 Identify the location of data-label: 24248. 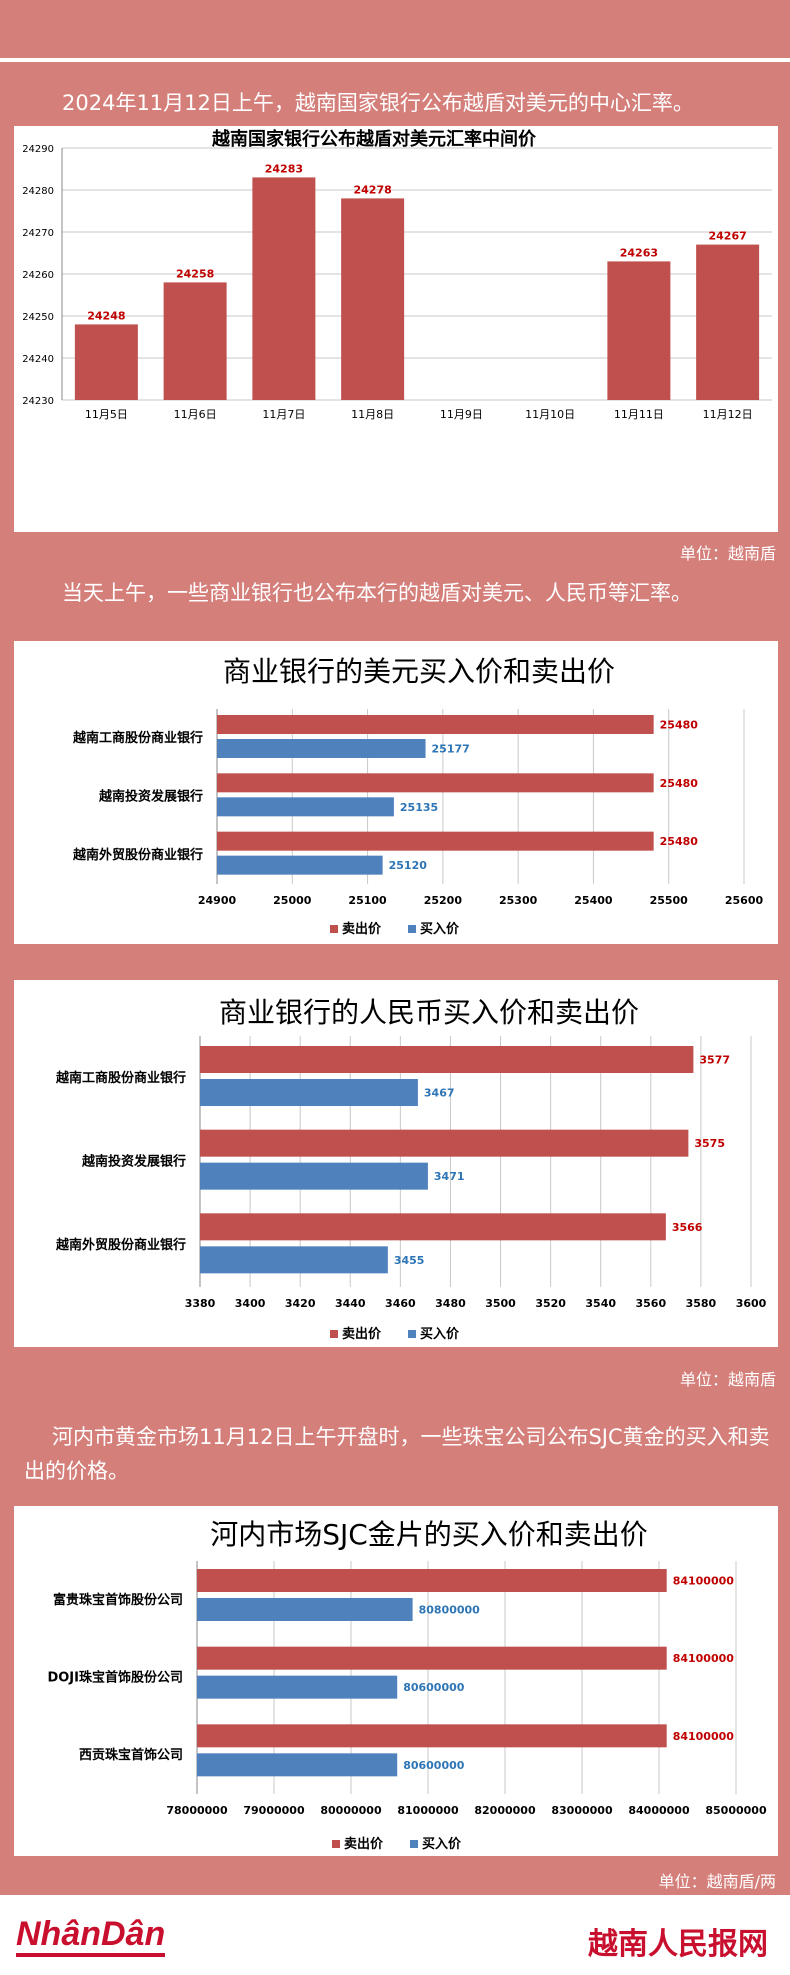
(106, 315).